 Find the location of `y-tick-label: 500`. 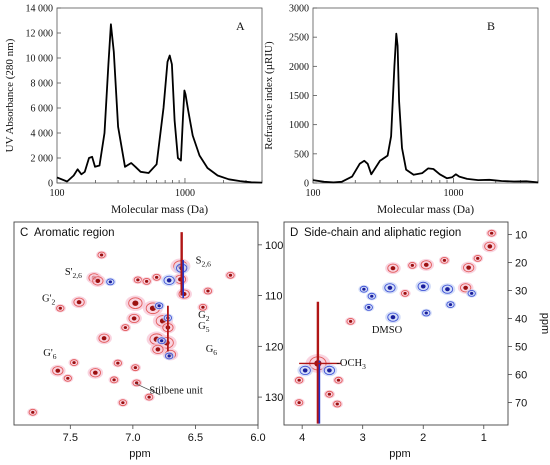

y-tick-label: 500 is located at coordinates (301, 154).